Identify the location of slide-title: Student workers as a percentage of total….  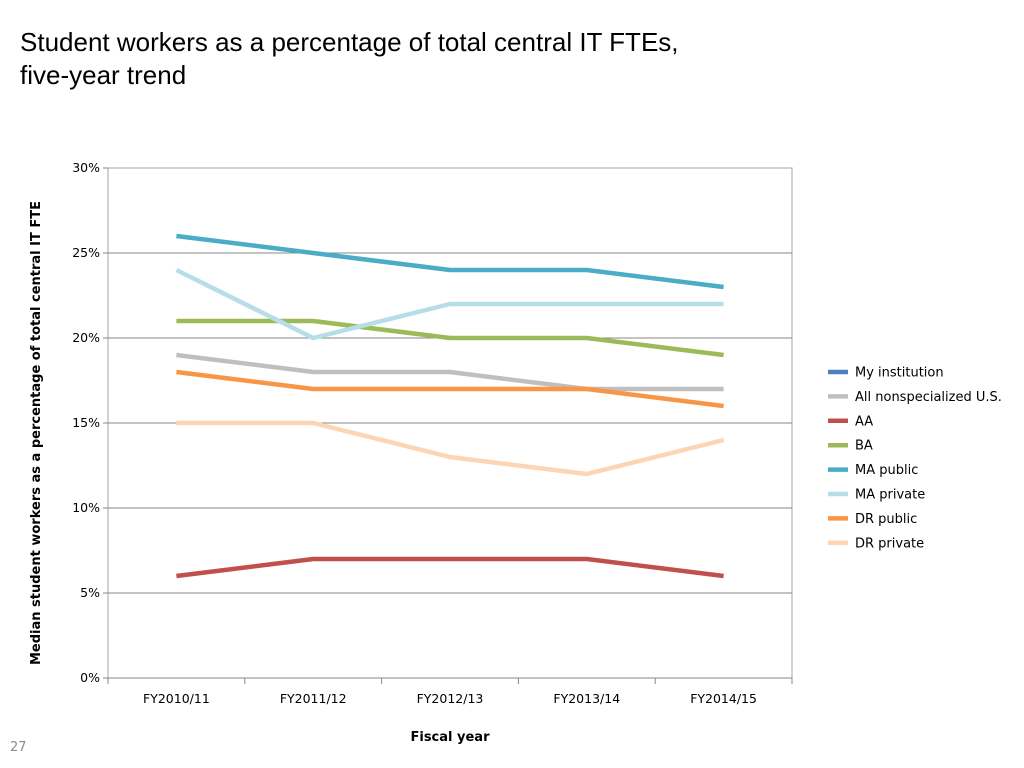
(450, 59).